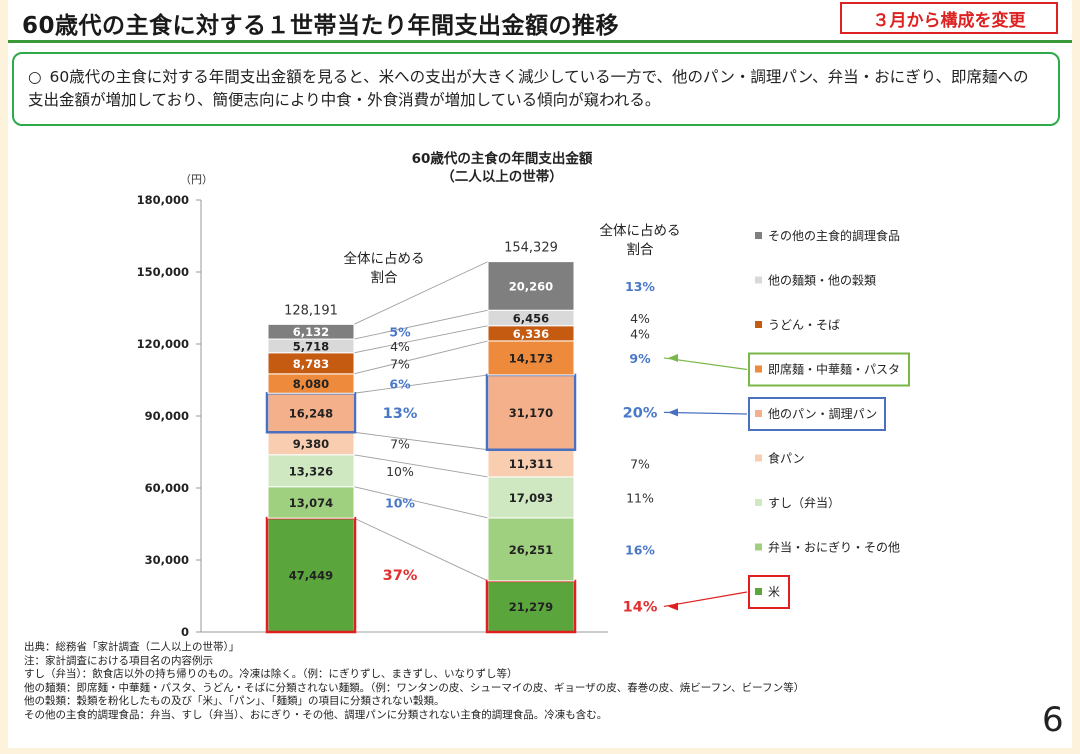  What do you see at coordinates (132, 647) in the screenshot?
I see `footnote-line: 出典：総務省「家計調査（二人以上の世帯）」` at bounding box center [132, 647].